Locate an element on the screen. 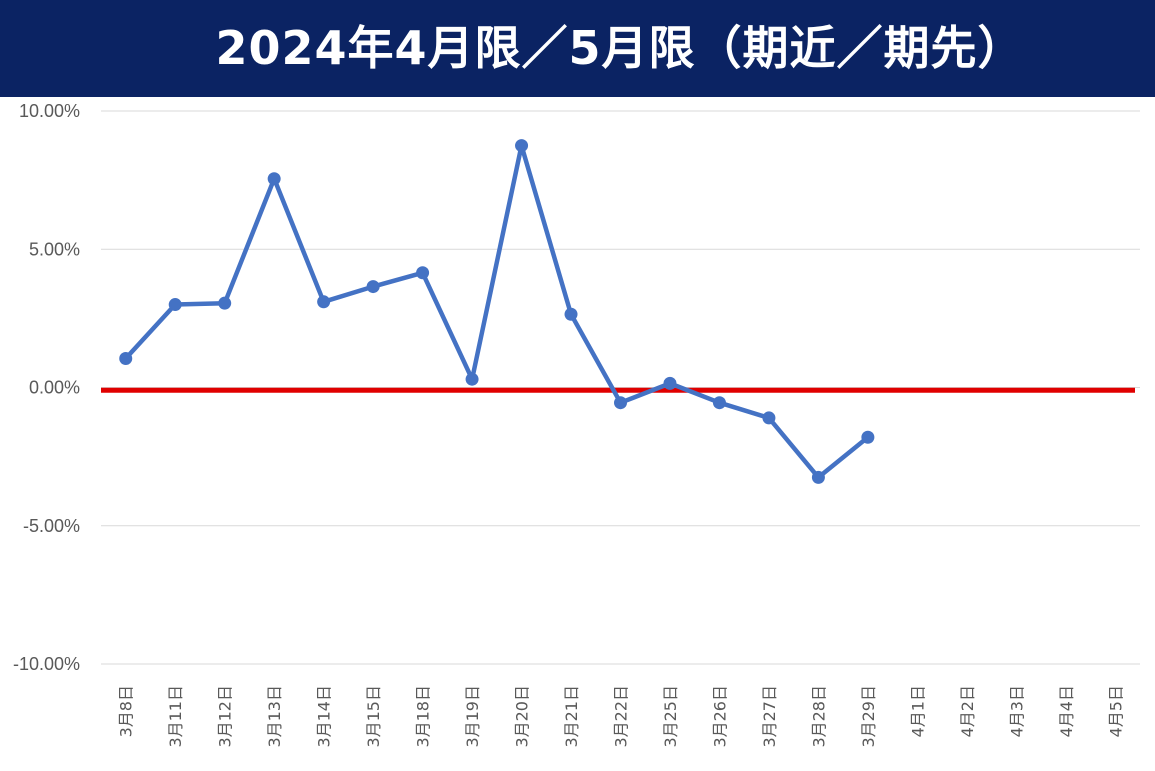 This screenshot has width=1155, height=771. y-tick-label: 10.00% is located at coordinates (49, 111).